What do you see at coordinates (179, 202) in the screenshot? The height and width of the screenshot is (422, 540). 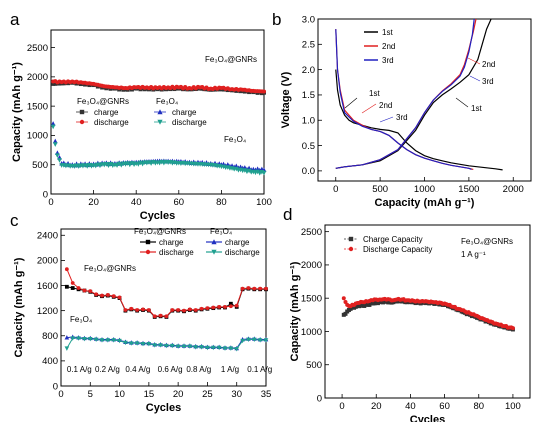 I see `x-tick-label: 60` at bounding box center [179, 202].